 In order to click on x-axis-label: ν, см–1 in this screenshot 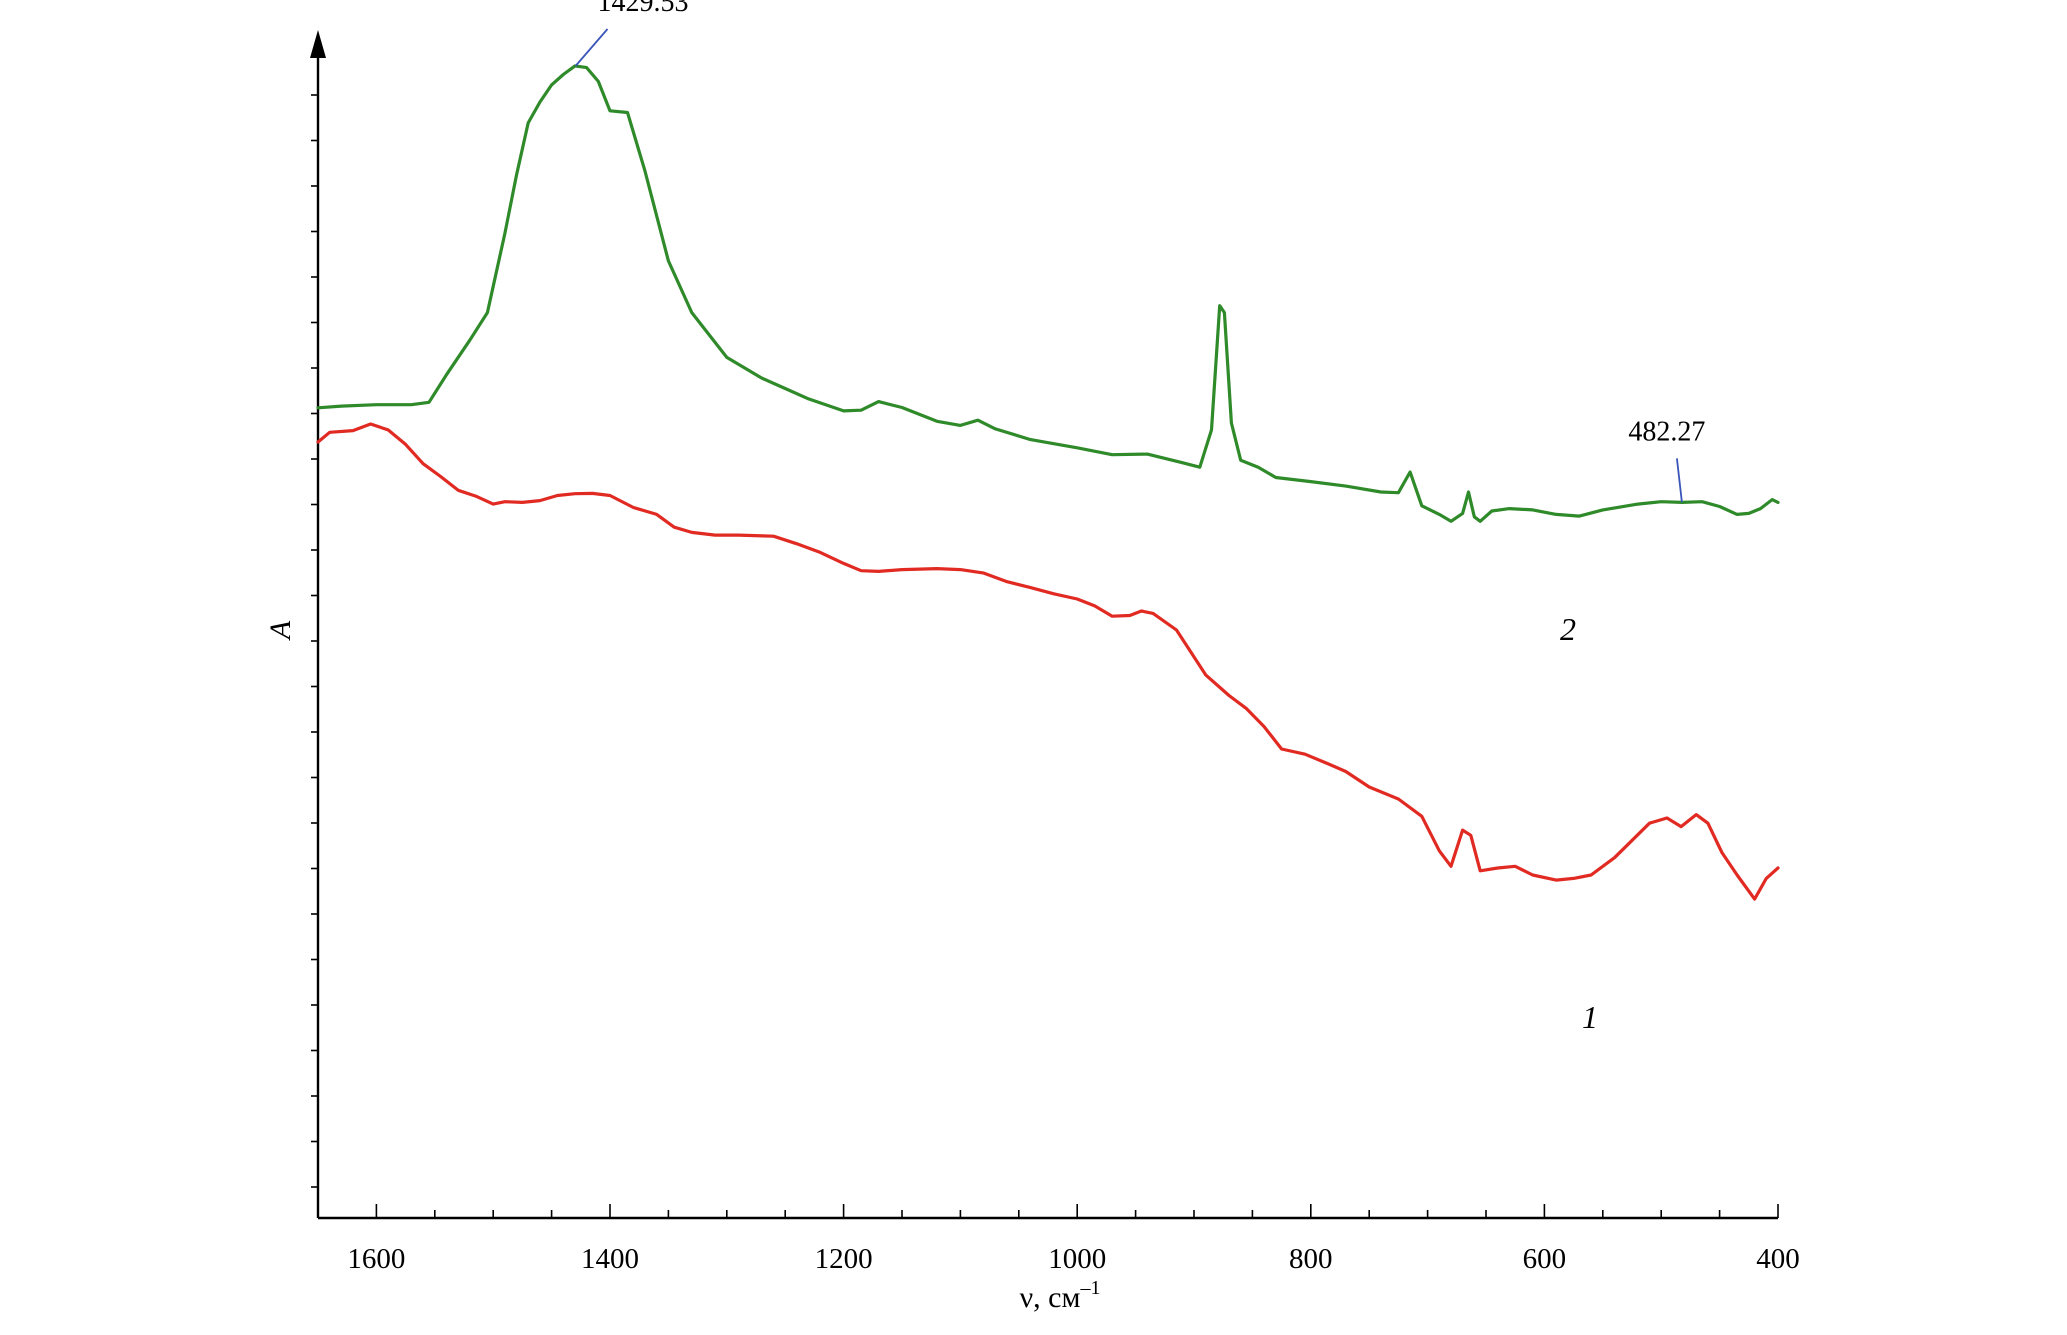, I will do `click(1060, 1295)`.